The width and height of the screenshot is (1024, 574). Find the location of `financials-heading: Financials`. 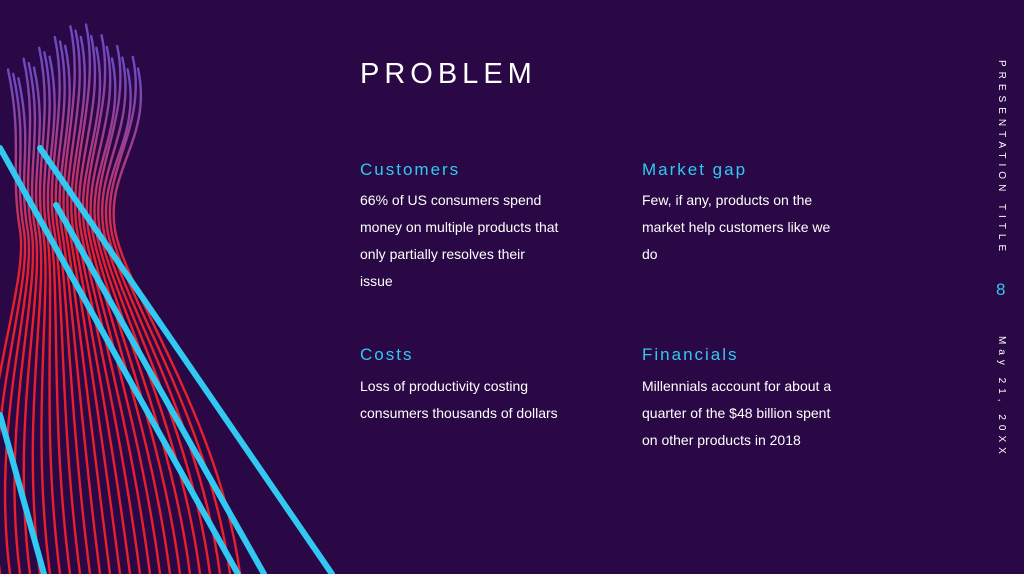

financials-heading: Financials is located at coordinates (690, 354).